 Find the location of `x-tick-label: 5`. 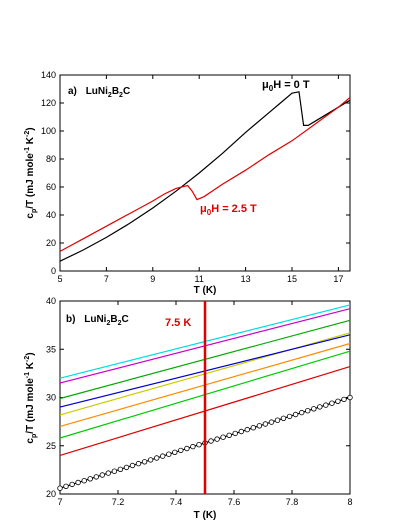

x-tick-label: 5 is located at coordinates (59, 279).